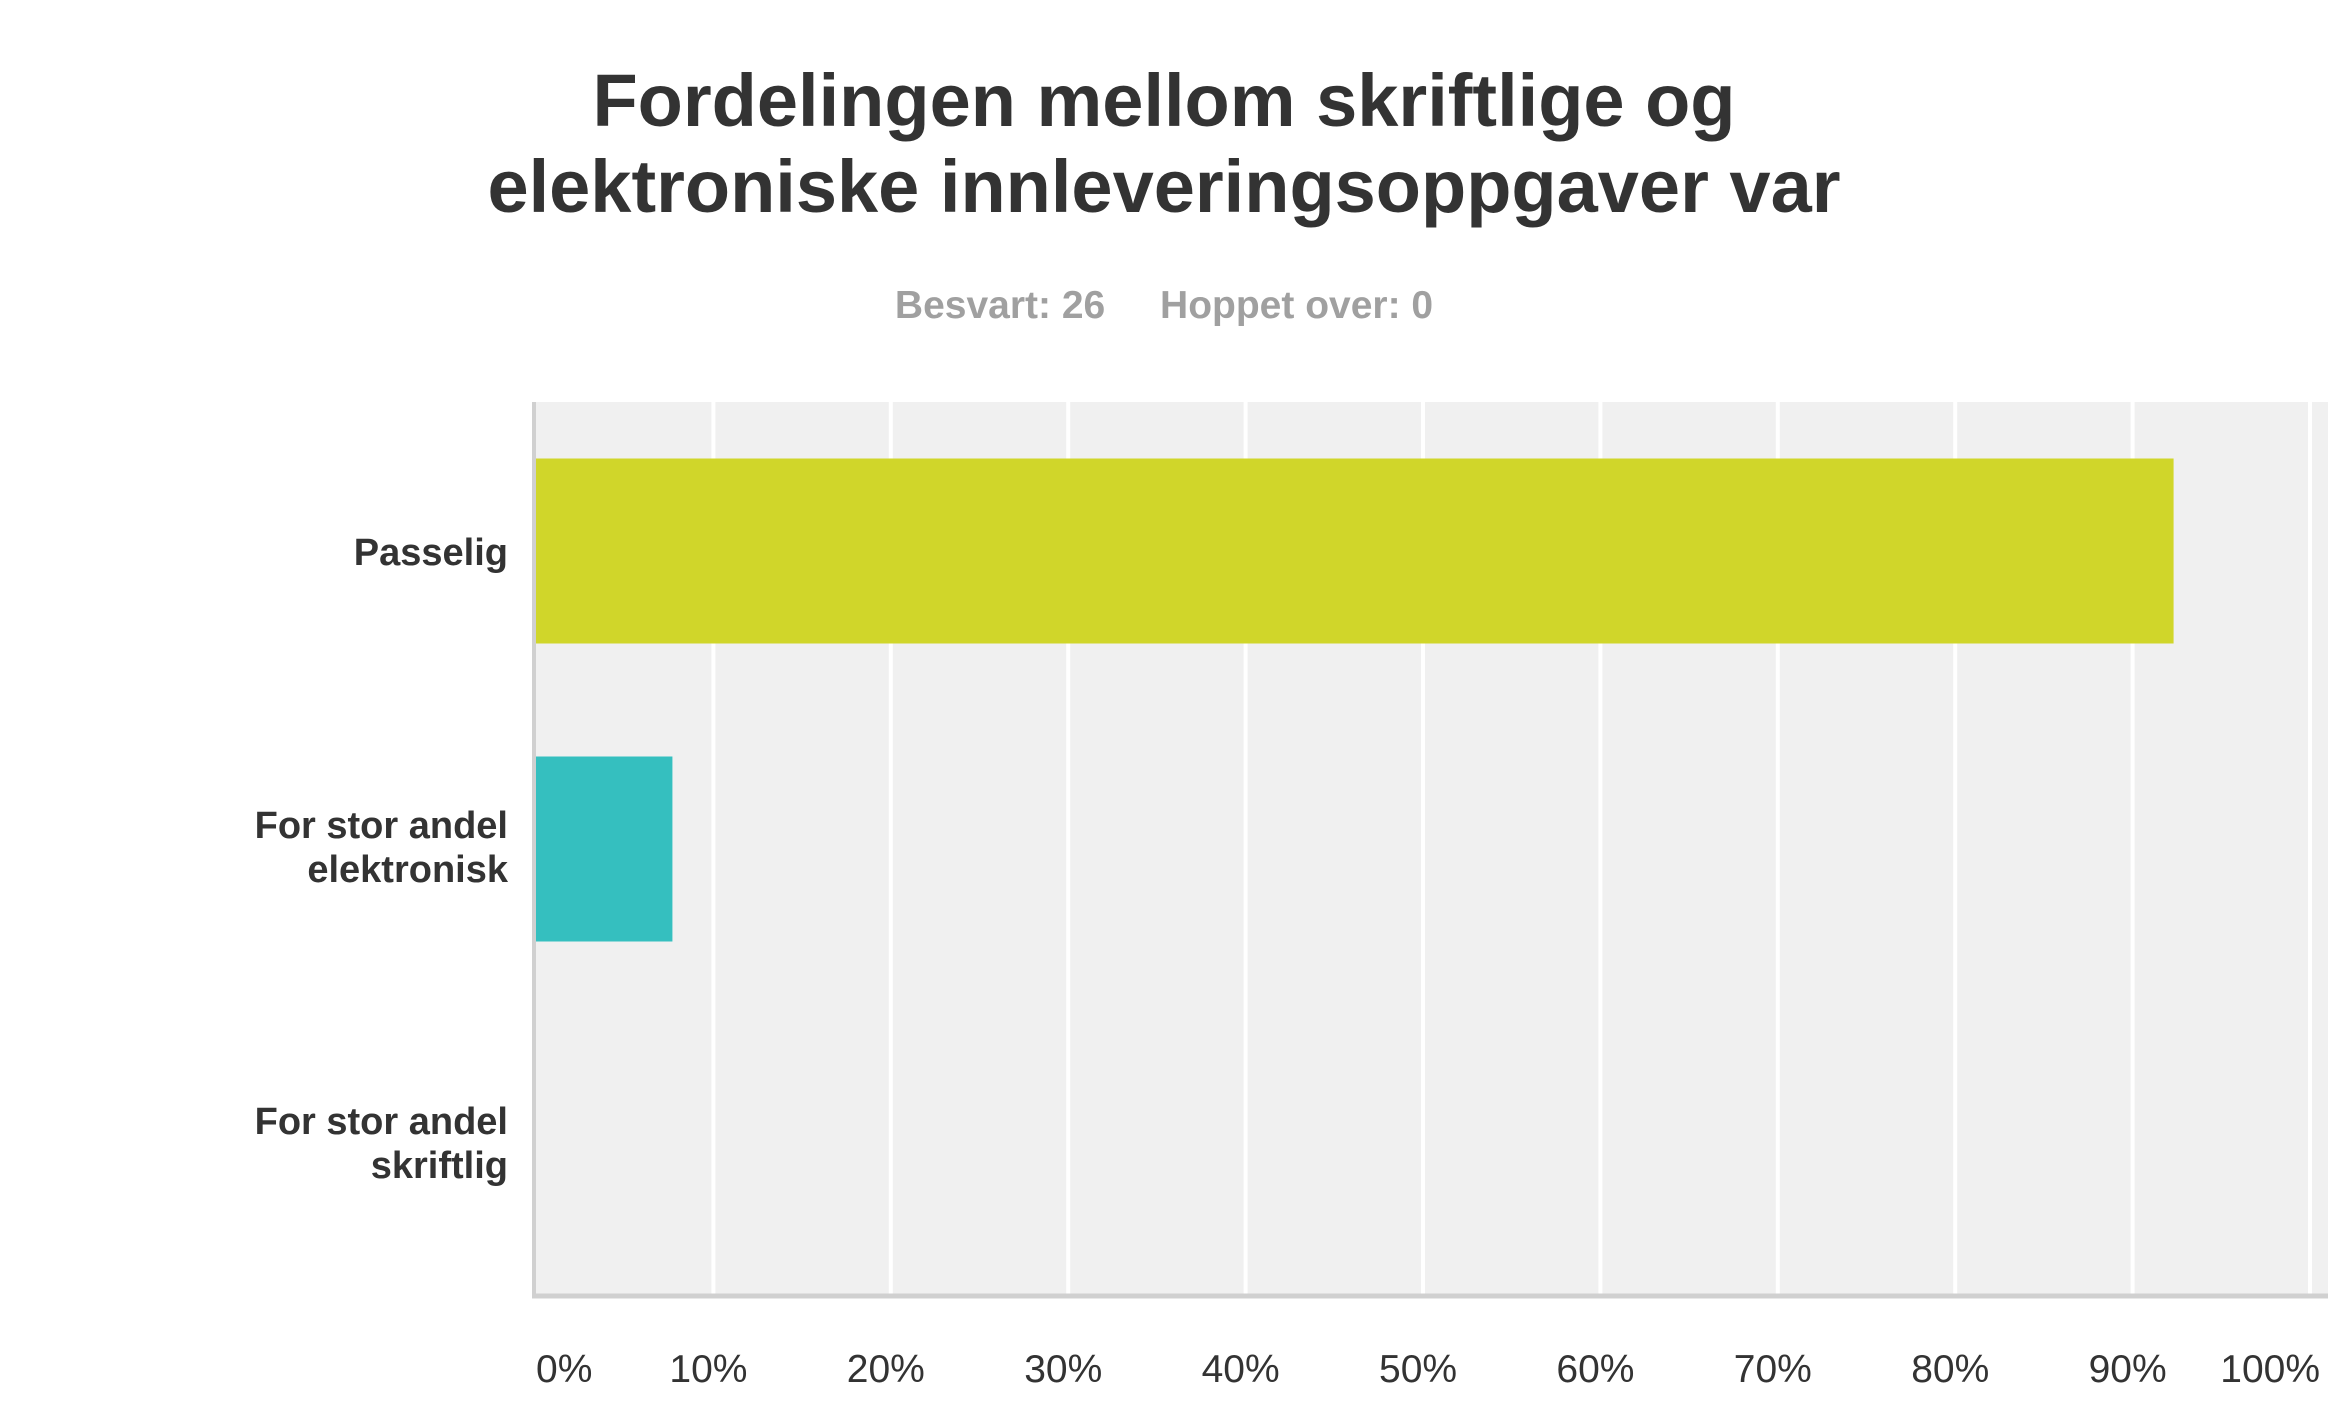 This screenshot has width=2328, height=1406. I want to click on x-tick-label-90: 90%, so click(2127, 1369).